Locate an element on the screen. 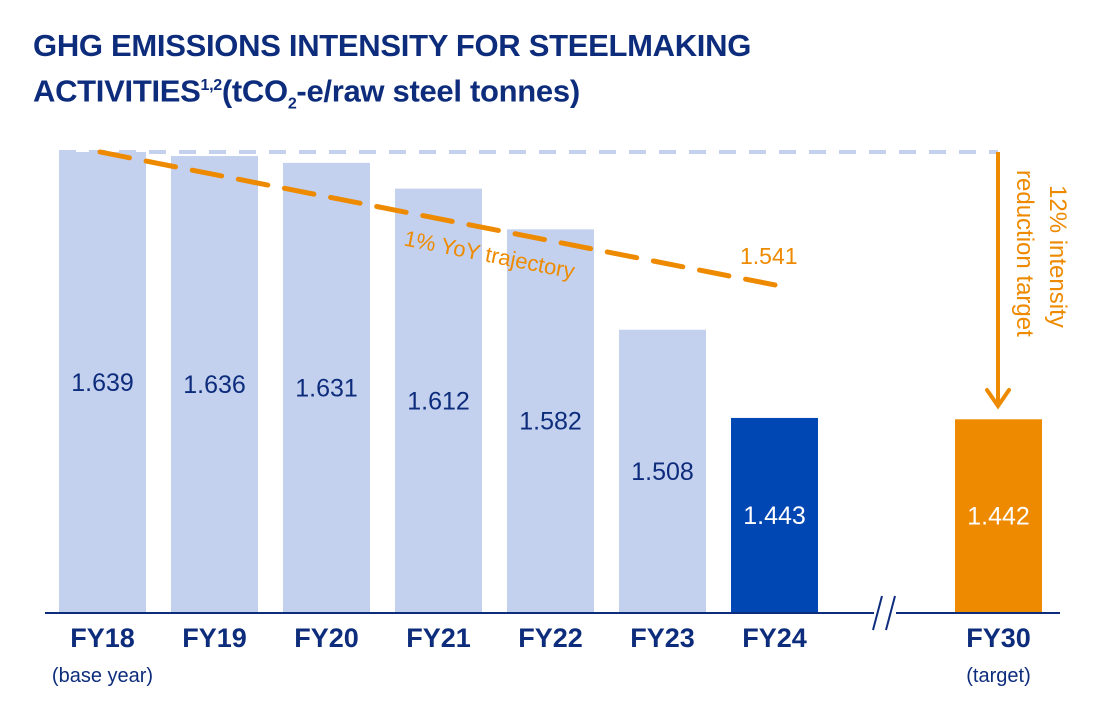 Image resolution: width=1104 pixels, height=711 pixels. category-label: FY22 is located at coordinates (550, 638).